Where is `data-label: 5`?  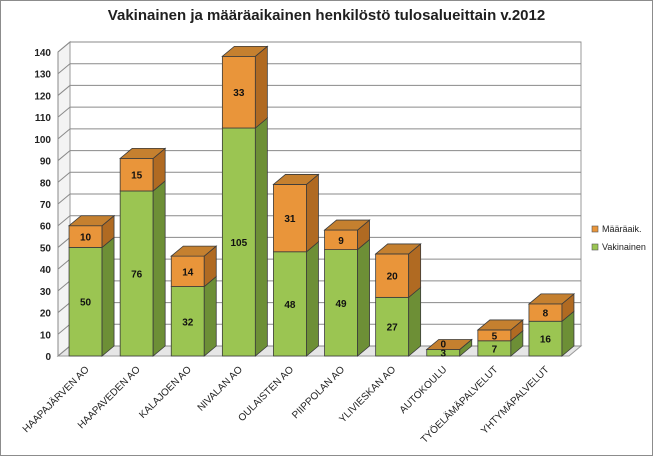 data-label: 5 is located at coordinates (495, 336).